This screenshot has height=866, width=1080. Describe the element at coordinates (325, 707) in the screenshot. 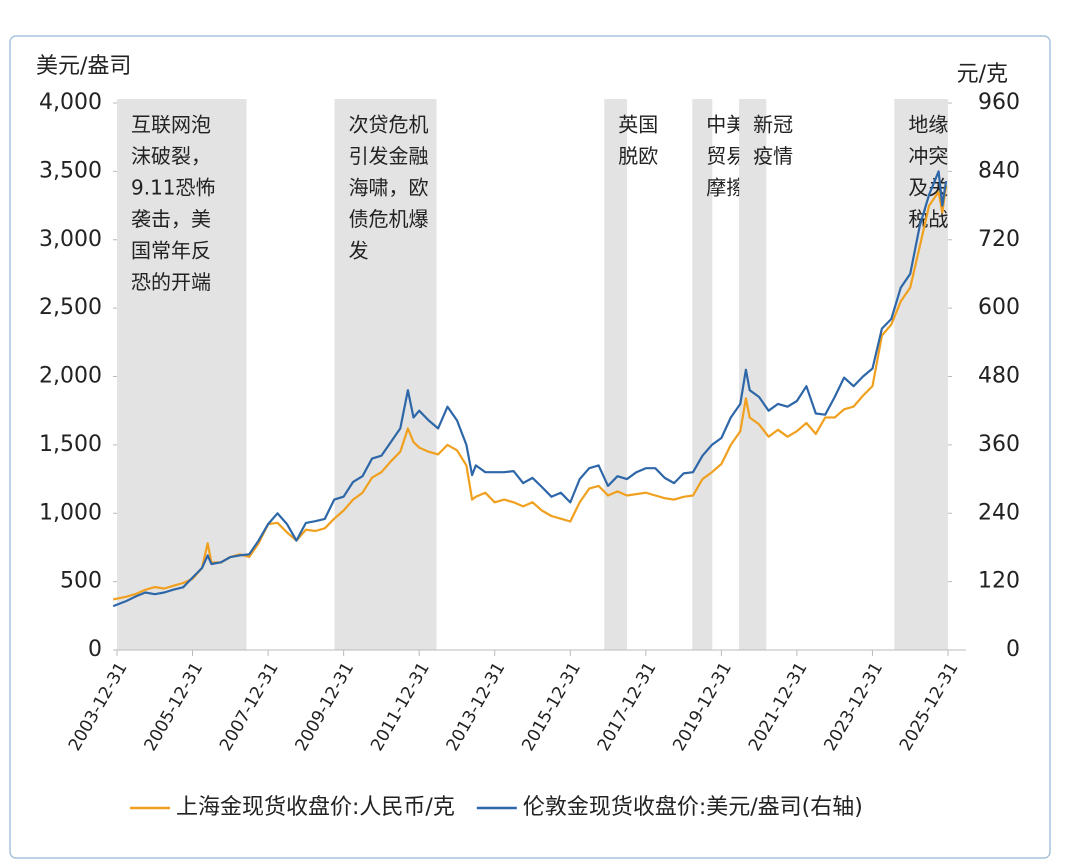

I see `x-tick-label: 2009-12-31` at that location.